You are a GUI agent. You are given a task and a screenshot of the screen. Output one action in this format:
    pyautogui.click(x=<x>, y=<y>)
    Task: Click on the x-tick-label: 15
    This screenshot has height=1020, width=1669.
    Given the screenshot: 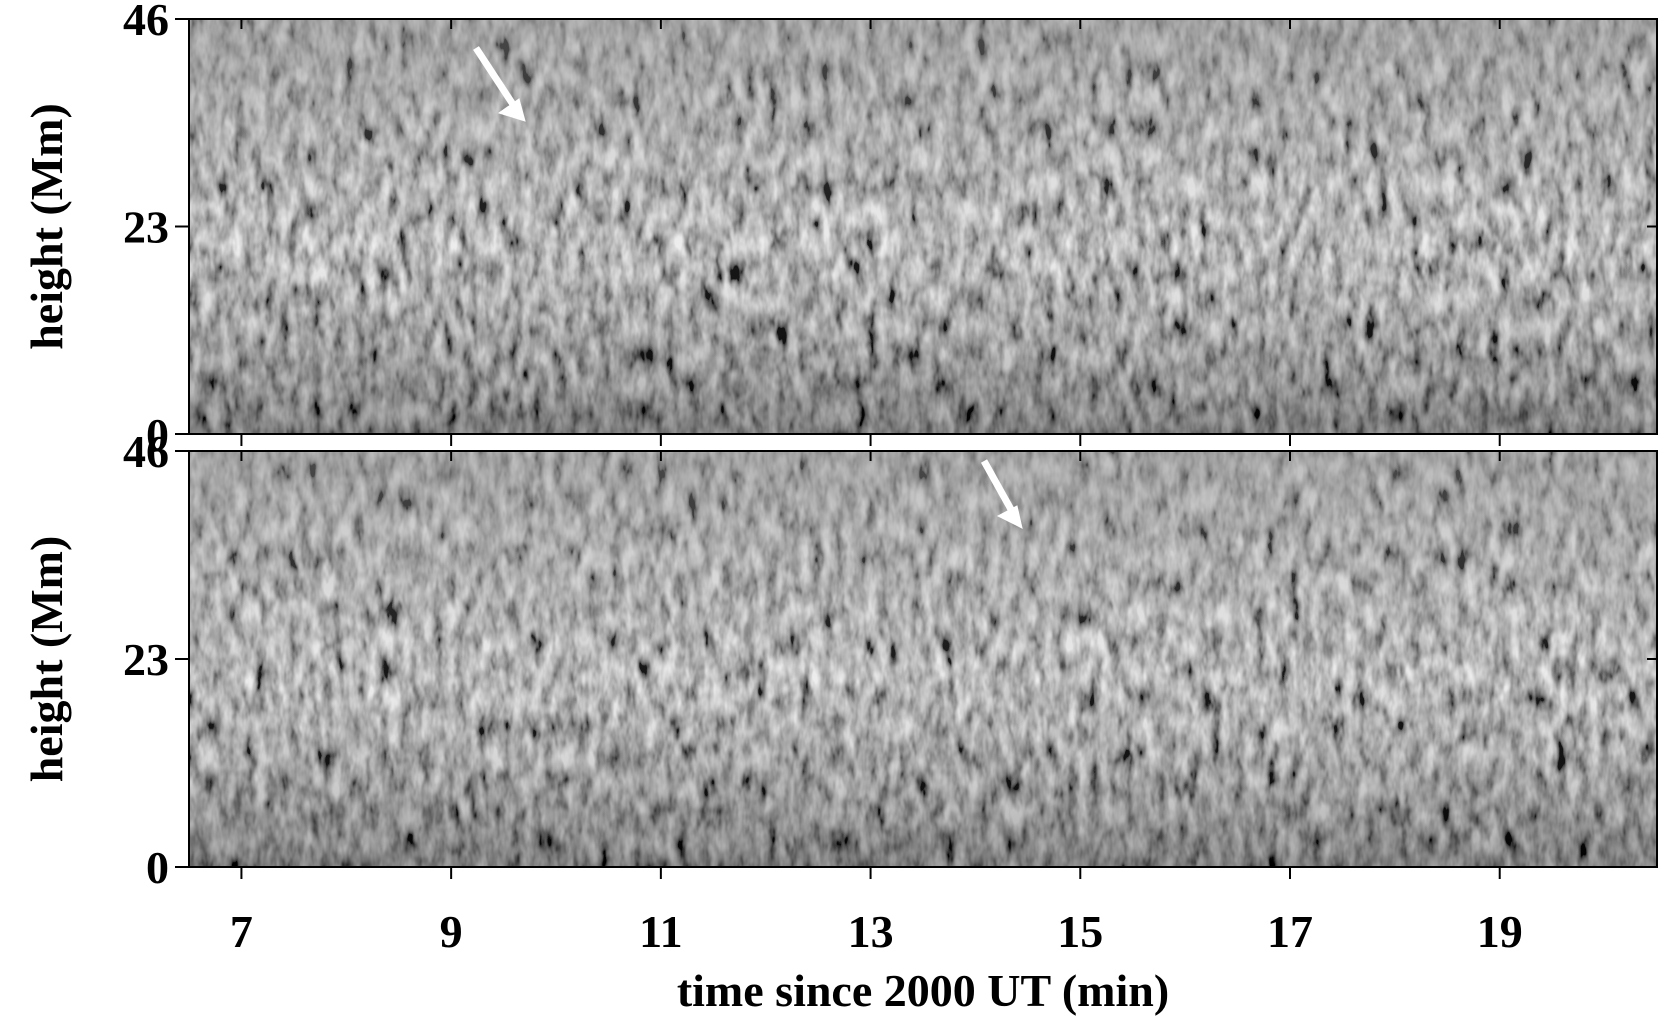 What is the action you would take?
    pyautogui.click(x=1080, y=931)
    